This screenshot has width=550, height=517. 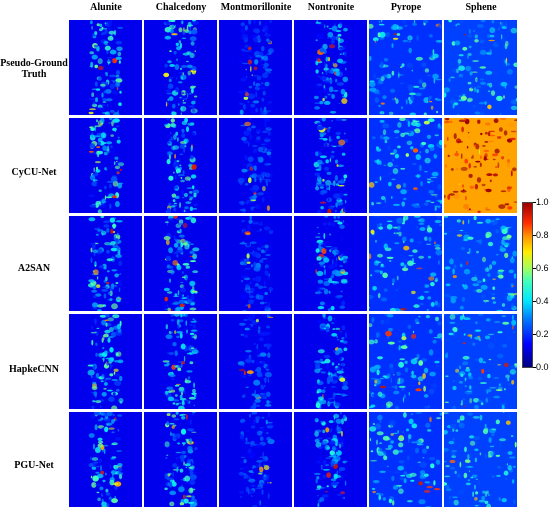 I want to click on row-label-pgu-net: PGU-Net, so click(x=34, y=465).